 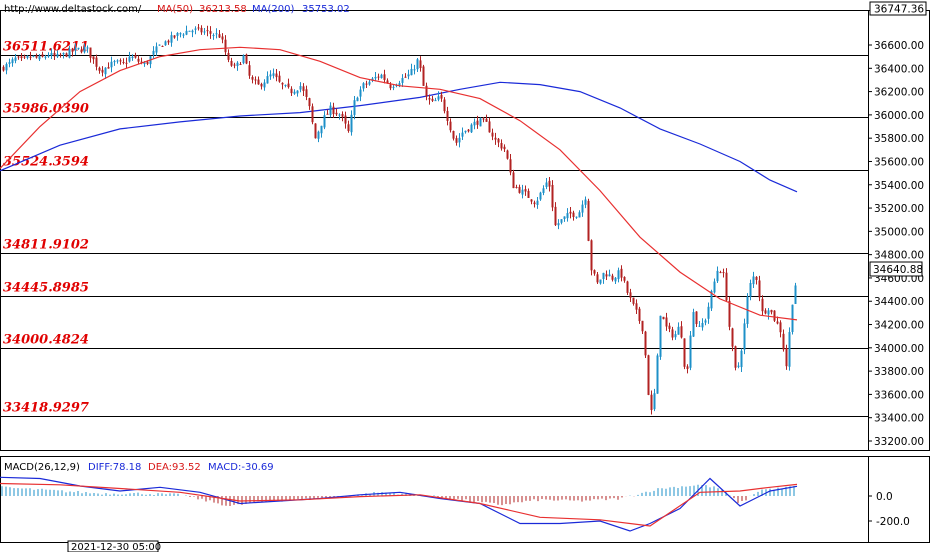 I want to click on current-price-value: 34640.88, so click(x=898, y=270).